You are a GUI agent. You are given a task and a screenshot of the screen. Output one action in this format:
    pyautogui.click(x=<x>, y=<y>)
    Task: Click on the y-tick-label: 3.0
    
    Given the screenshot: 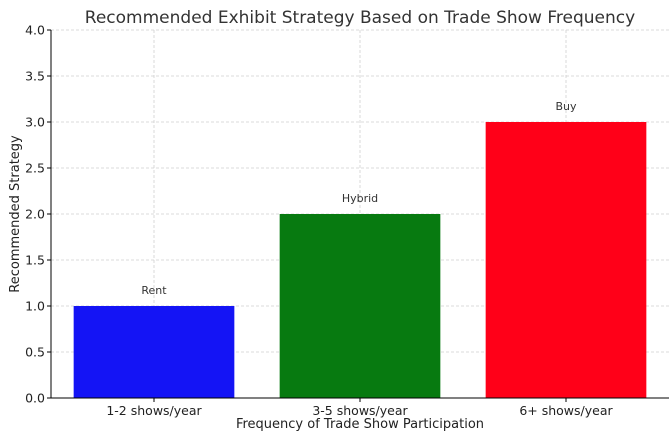 What is the action you would take?
    pyautogui.click(x=35, y=122)
    